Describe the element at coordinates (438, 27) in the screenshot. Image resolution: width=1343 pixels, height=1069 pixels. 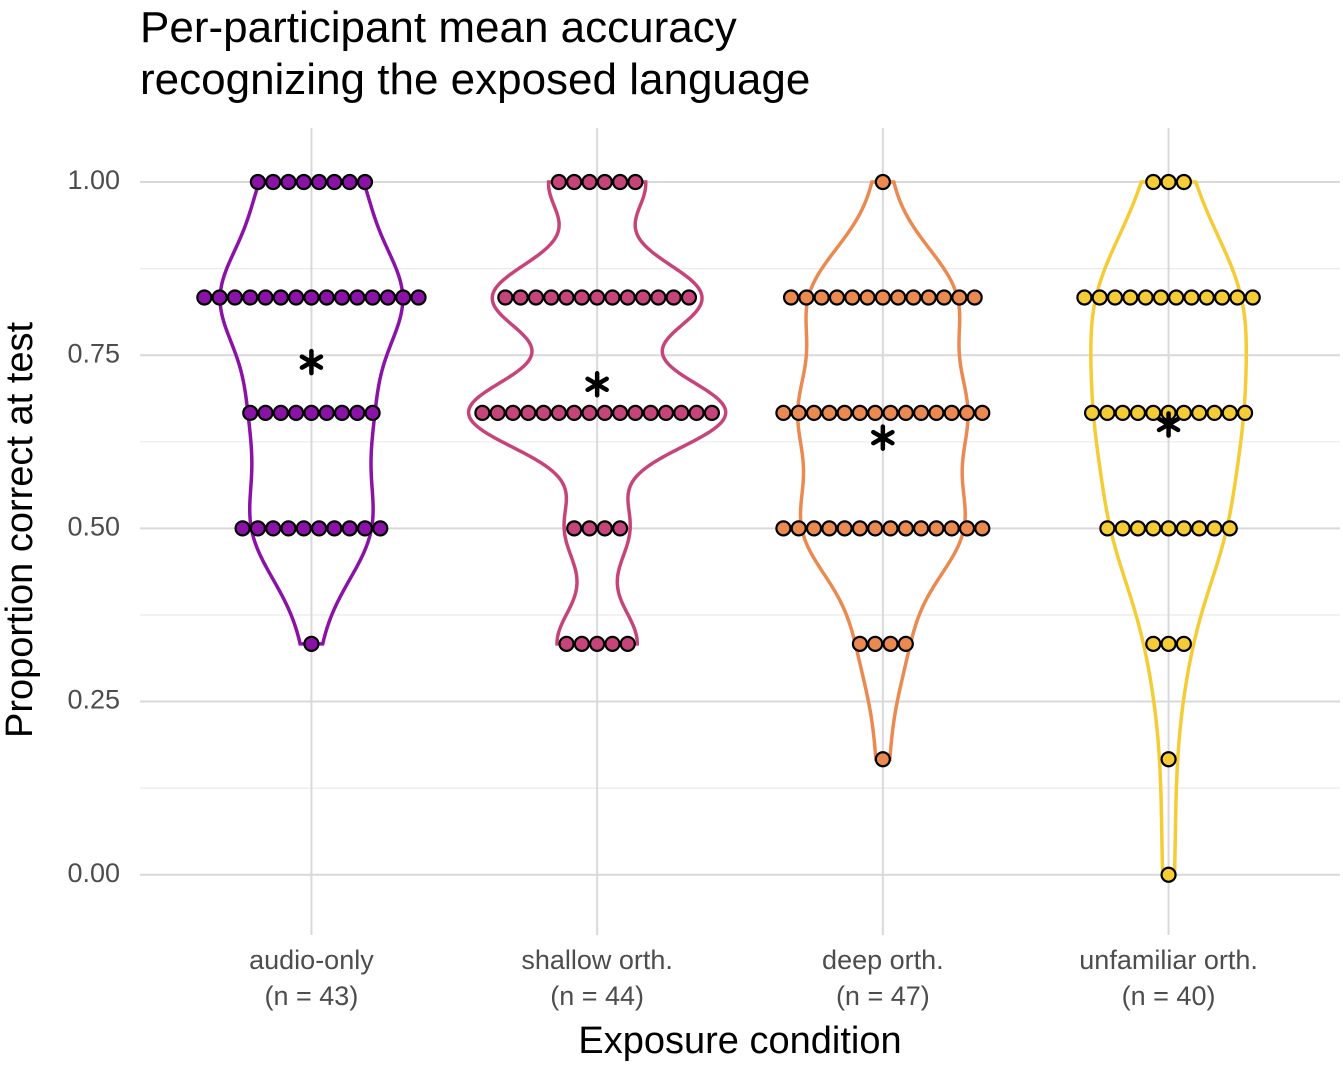
I see `chart-title: Per-participant mean accuracy` at that location.